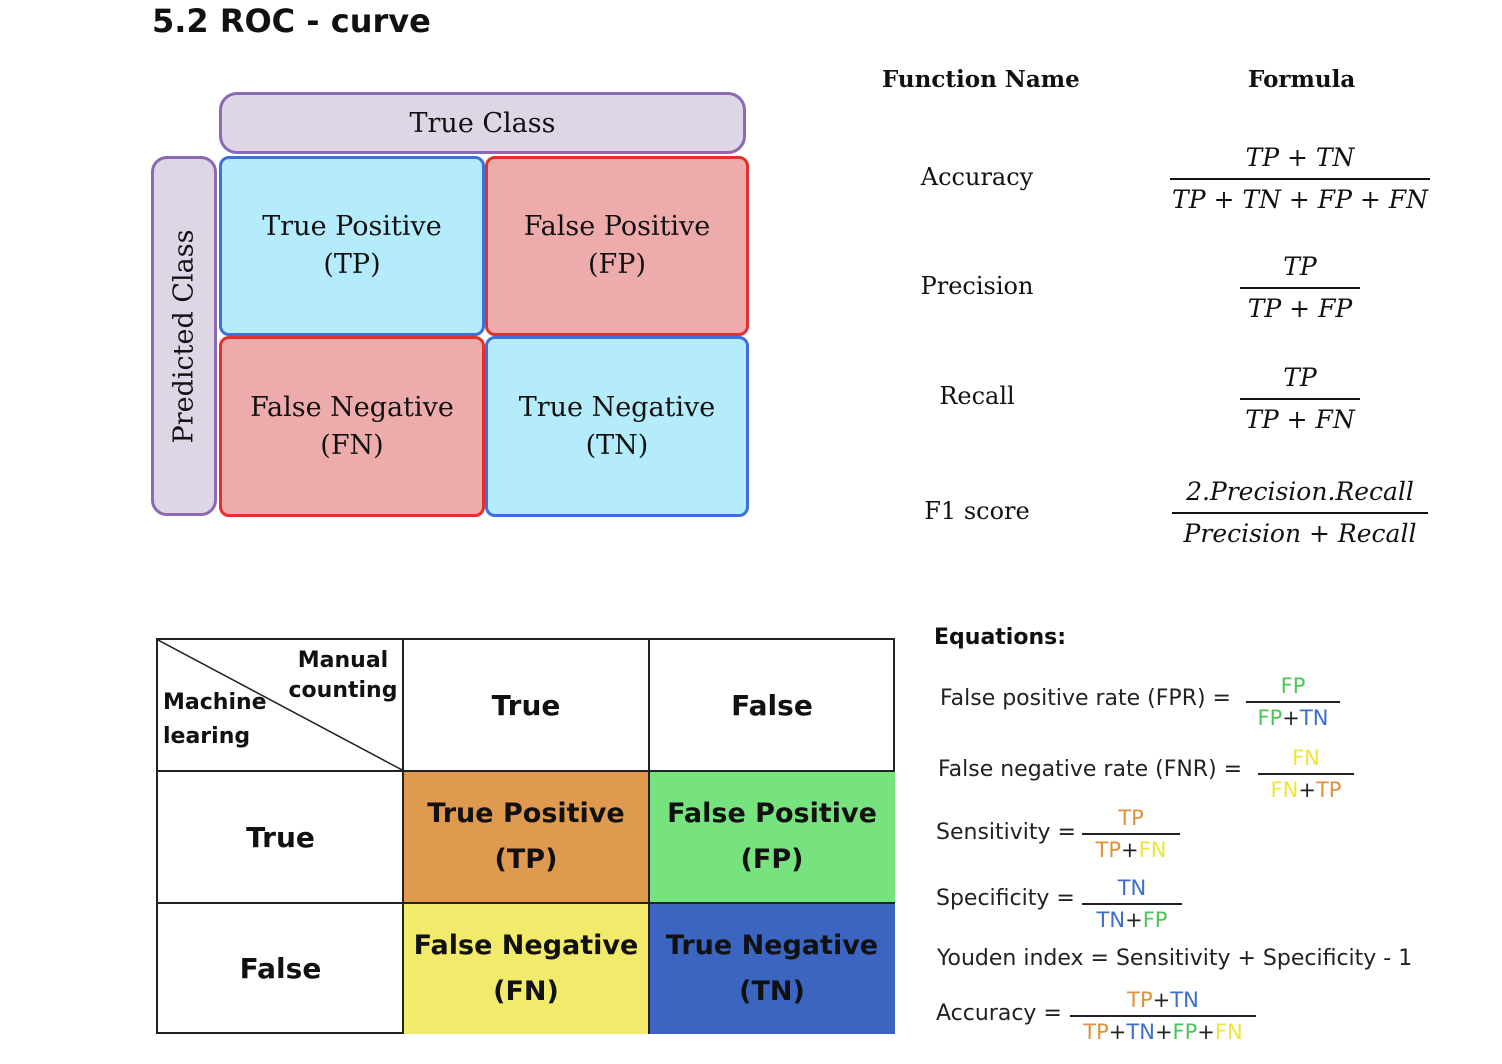 Image resolution: width=1502 pixels, height=1064 pixels. What do you see at coordinates (772, 968) in the screenshot?
I see `matrix-cell-true-negative: True Negative (TN)` at bounding box center [772, 968].